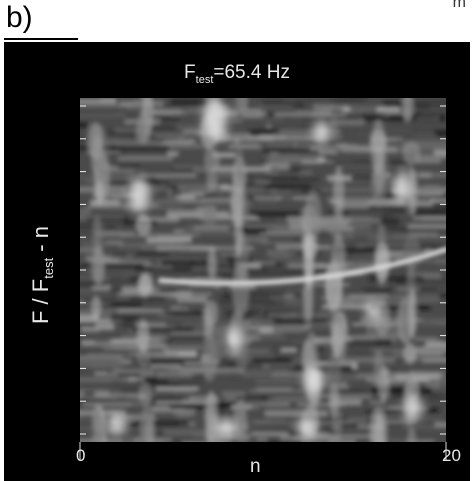 This screenshot has width=474, height=481. What do you see at coordinates (237, 74) in the screenshot?
I see `chart-title: Ftest=65.4 Hz` at bounding box center [237, 74].